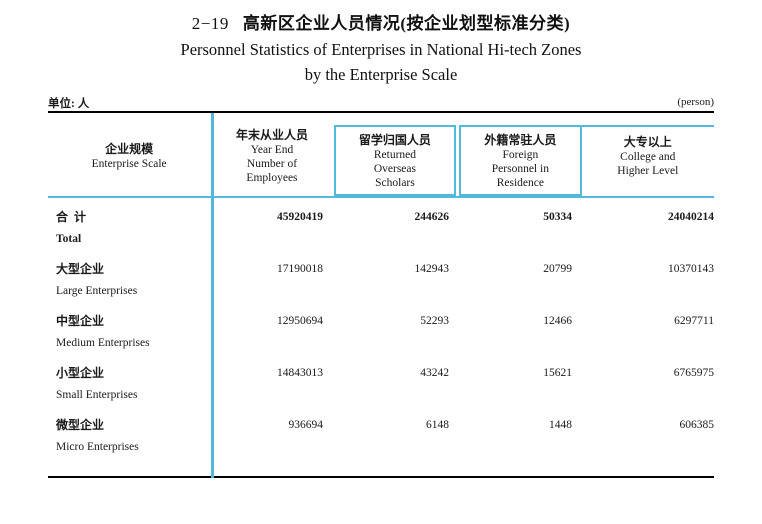 This screenshot has width=762, height=524. Describe the element at coordinates (300, 217) in the screenshot. I see `cell-year-end-employees: 45920419` at that location.